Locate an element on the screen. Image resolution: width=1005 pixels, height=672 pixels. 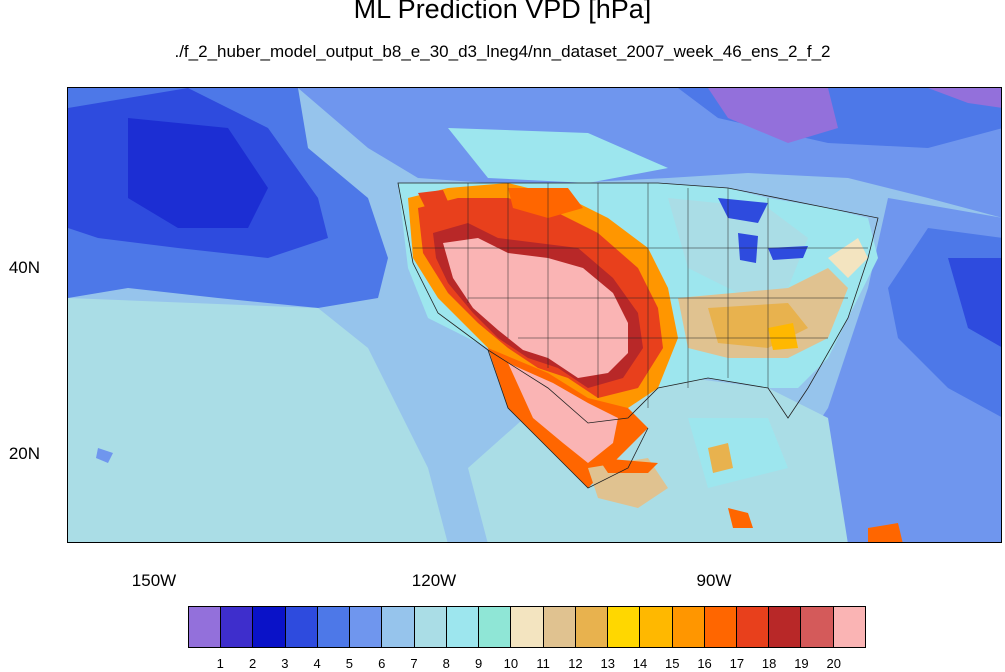
colorbar-label: 6 is located at coordinates (382, 663).